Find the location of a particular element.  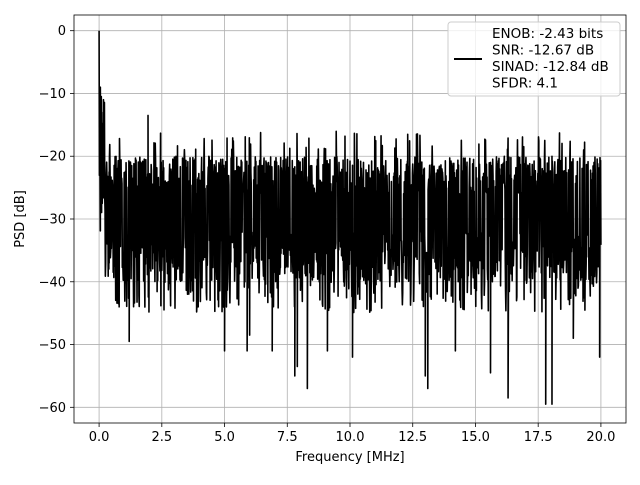

legend-entry-enob: ENOB: -2.43 bits is located at coordinates (547, 34).